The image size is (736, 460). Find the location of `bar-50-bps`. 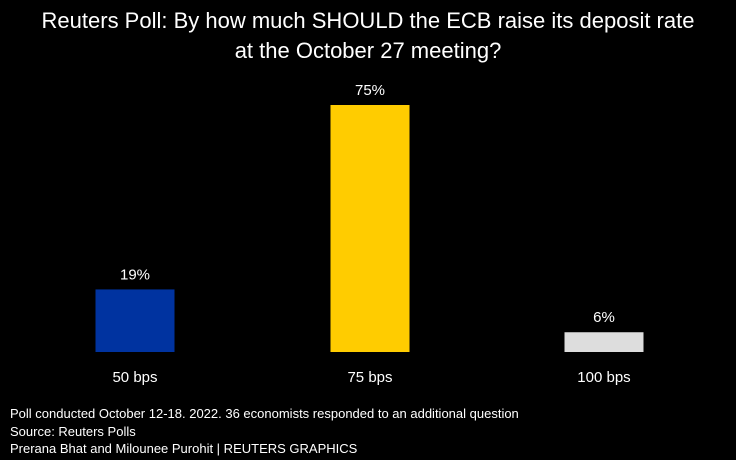

bar-50-bps is located at coordinates (135, 320).